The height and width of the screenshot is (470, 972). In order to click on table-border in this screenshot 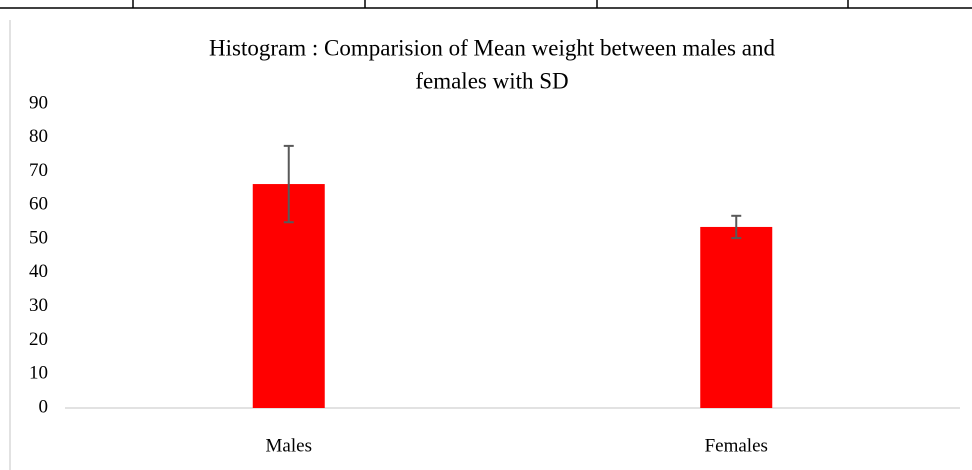, I will do `click(486, 4)`.